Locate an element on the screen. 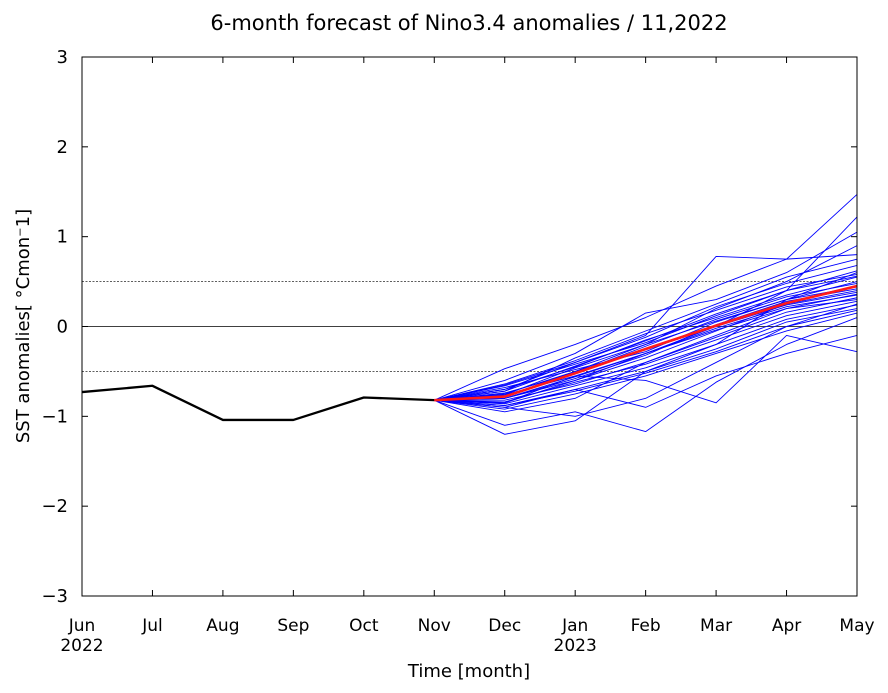 This screenshot has width=888, height=693. y-tick-label: −2 is located at coordinates (54, 506).